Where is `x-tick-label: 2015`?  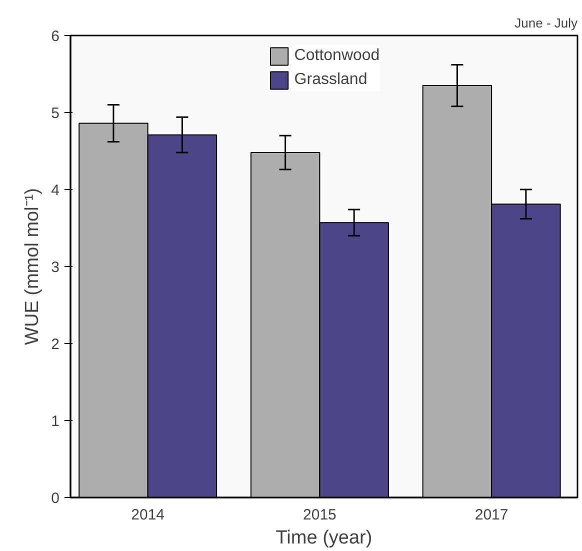 x-tick-label: 2015 is located at coordinates (319, 515).